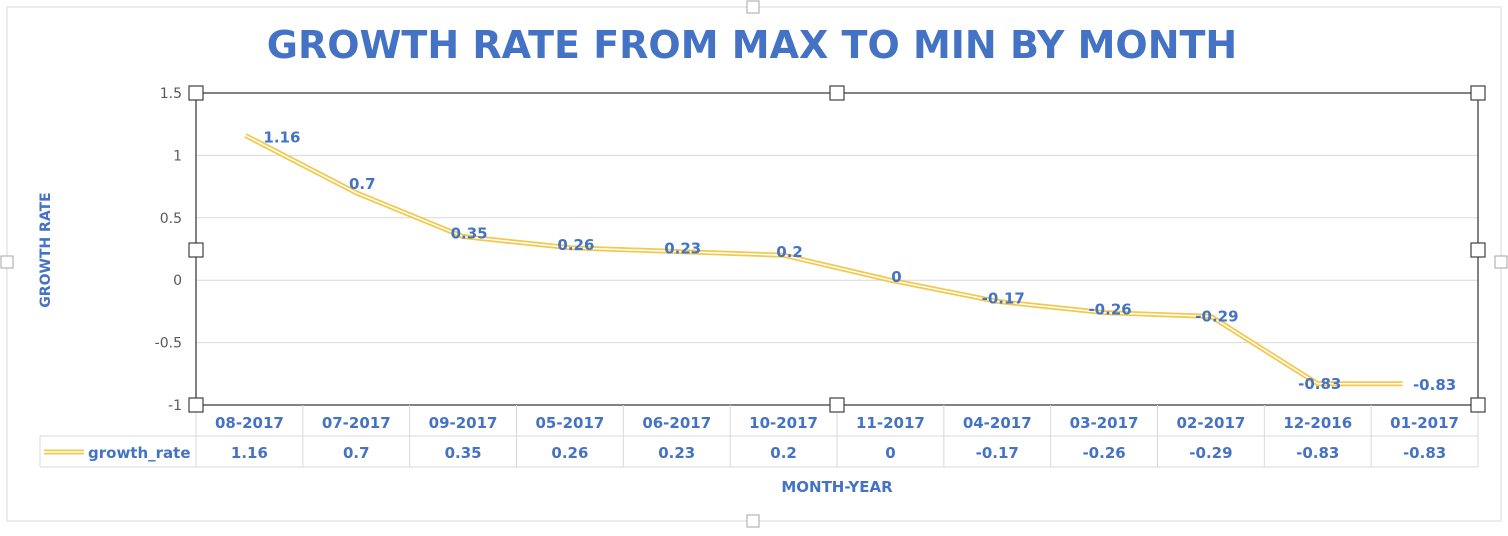 This screenshot has width=1508, height=536. I want to click on data-label: 0.2, so click(789, 252).